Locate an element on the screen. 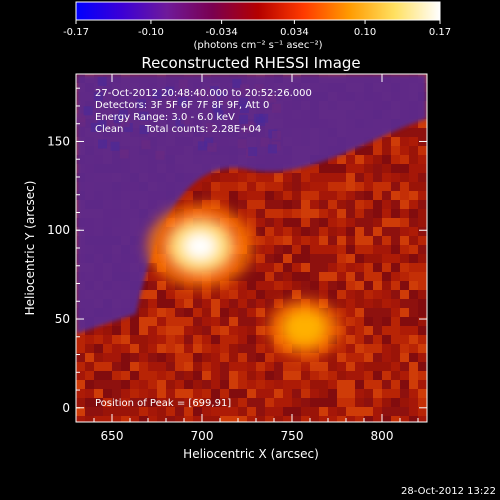  x-tick-label: 800 is located at coordinates (382, 436).